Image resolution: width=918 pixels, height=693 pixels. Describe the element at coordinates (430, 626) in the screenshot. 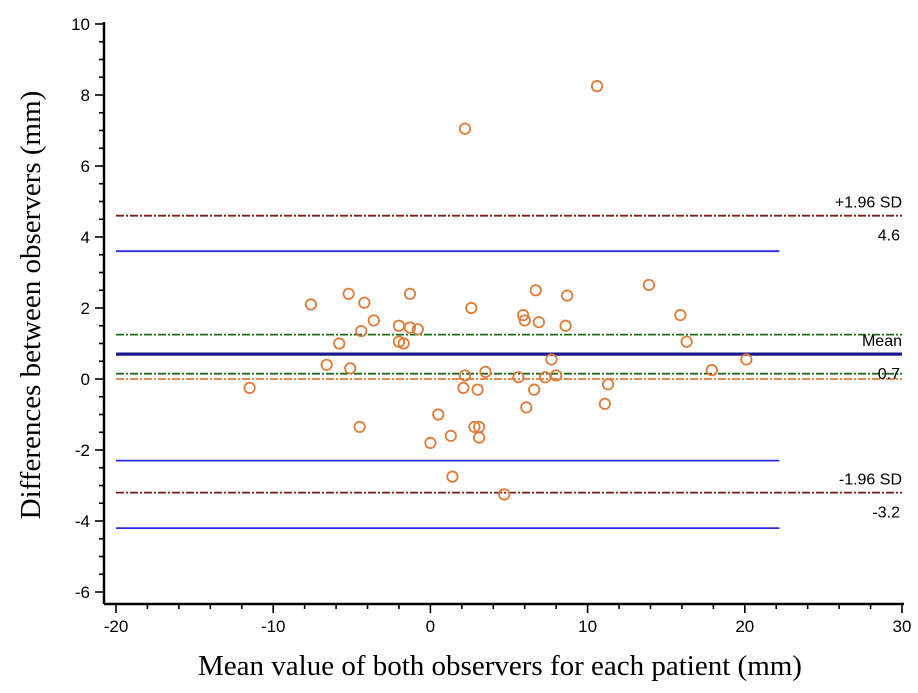

I see `x-tick-label: 0` at that location.